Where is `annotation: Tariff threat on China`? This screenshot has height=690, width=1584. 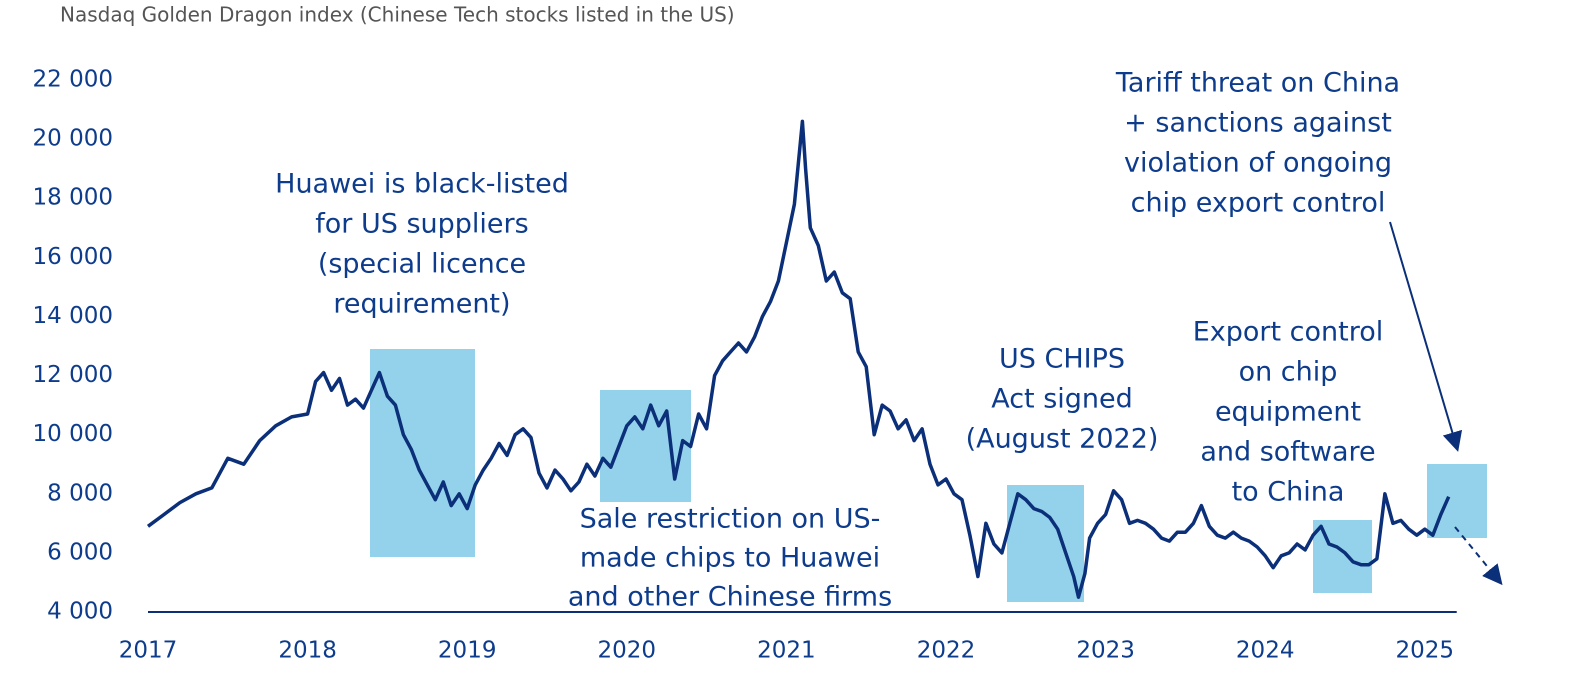 annotation: Tariff threat on China is located at coordinates (1257, 83).